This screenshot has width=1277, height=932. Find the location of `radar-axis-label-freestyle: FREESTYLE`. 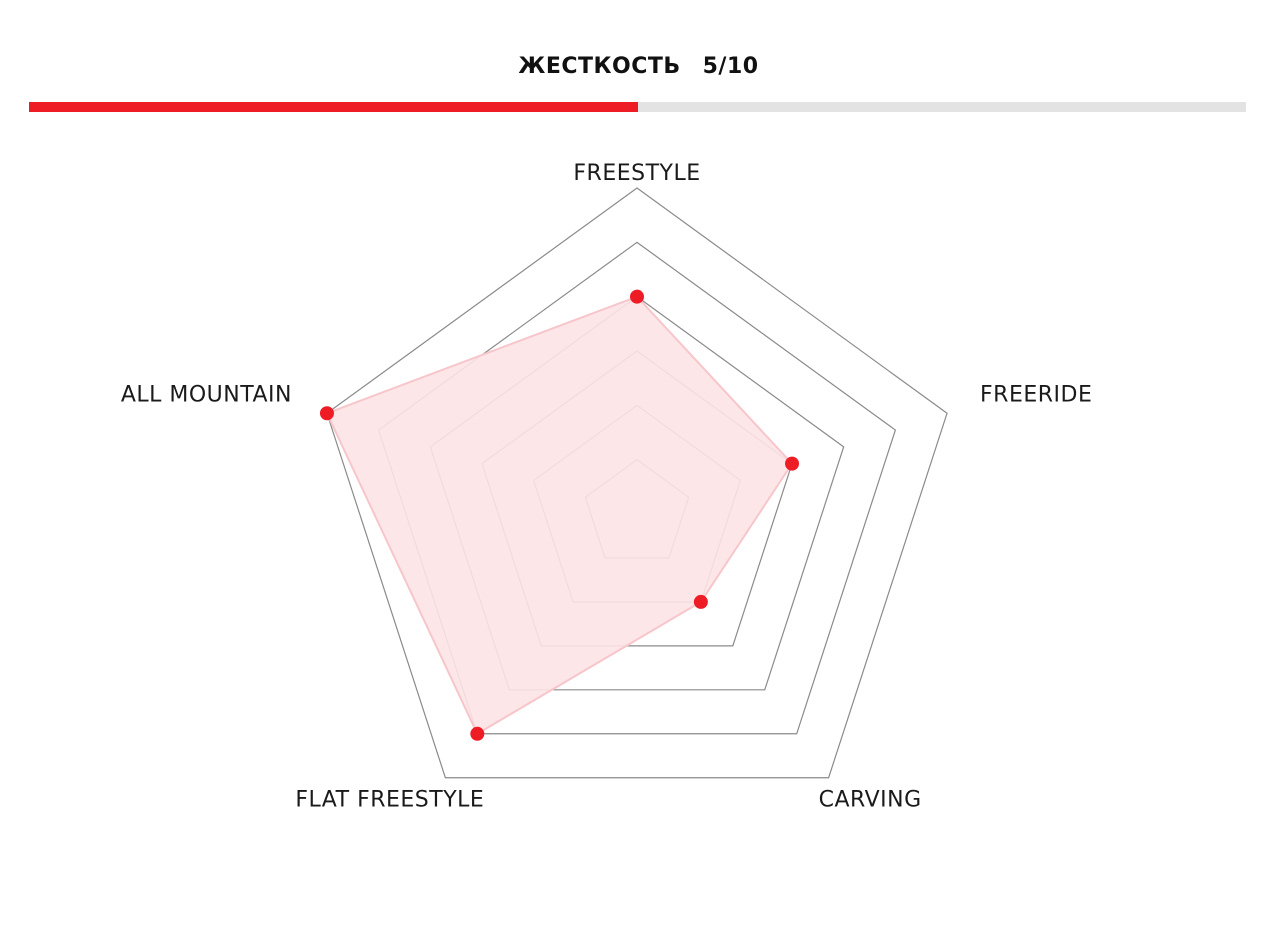

radar-axis-label-freestyle: FREESTYLE is located at coordinates (636, 173).